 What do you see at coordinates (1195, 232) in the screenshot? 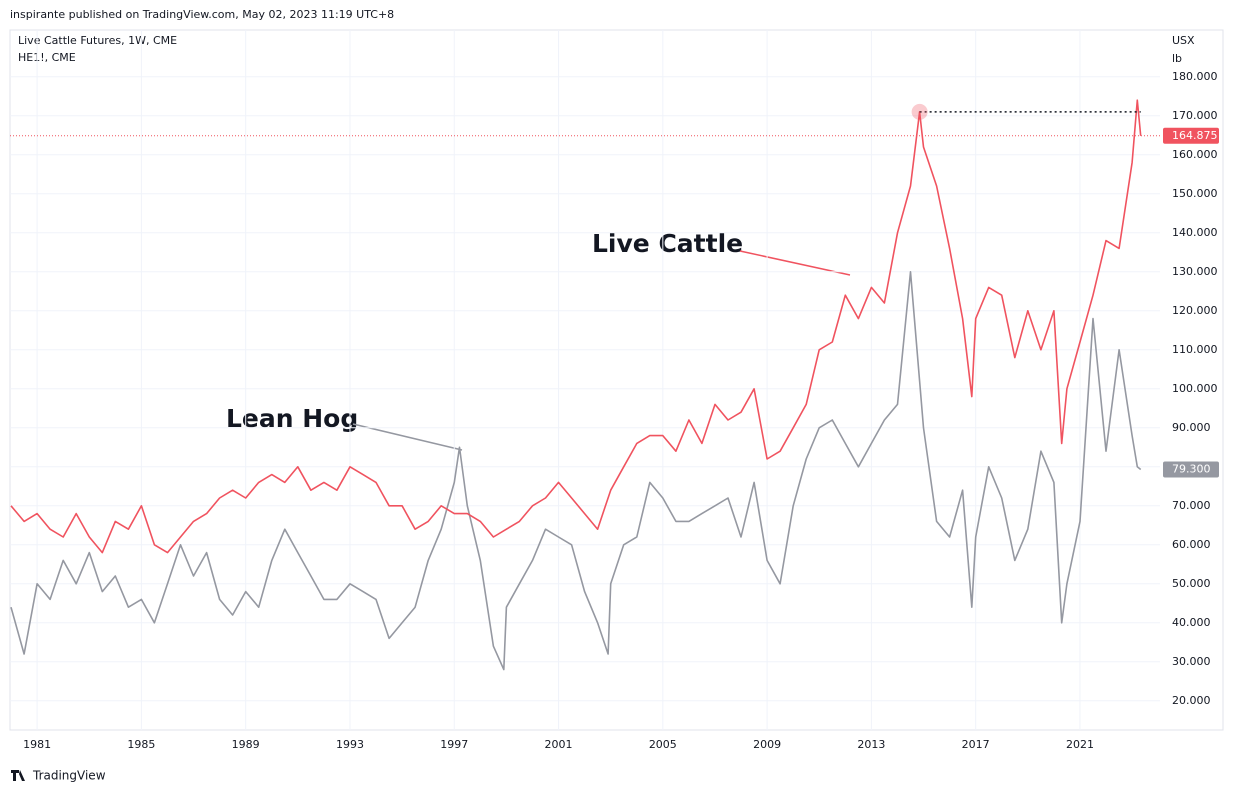
I see `y-tick-label: 140.000` at bounding box center [1195, 232].